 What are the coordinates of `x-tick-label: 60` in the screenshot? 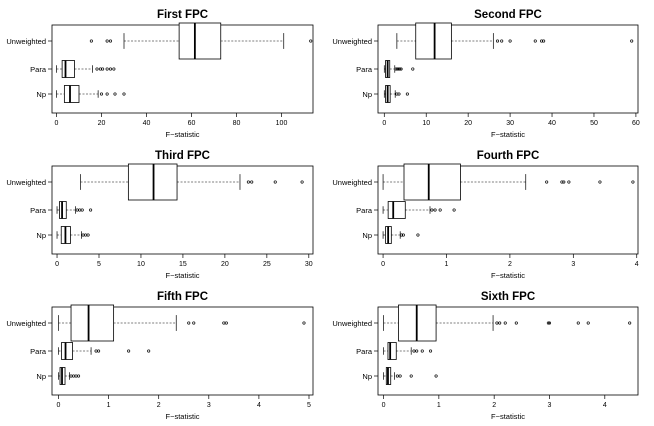 It's located at (192, 123).